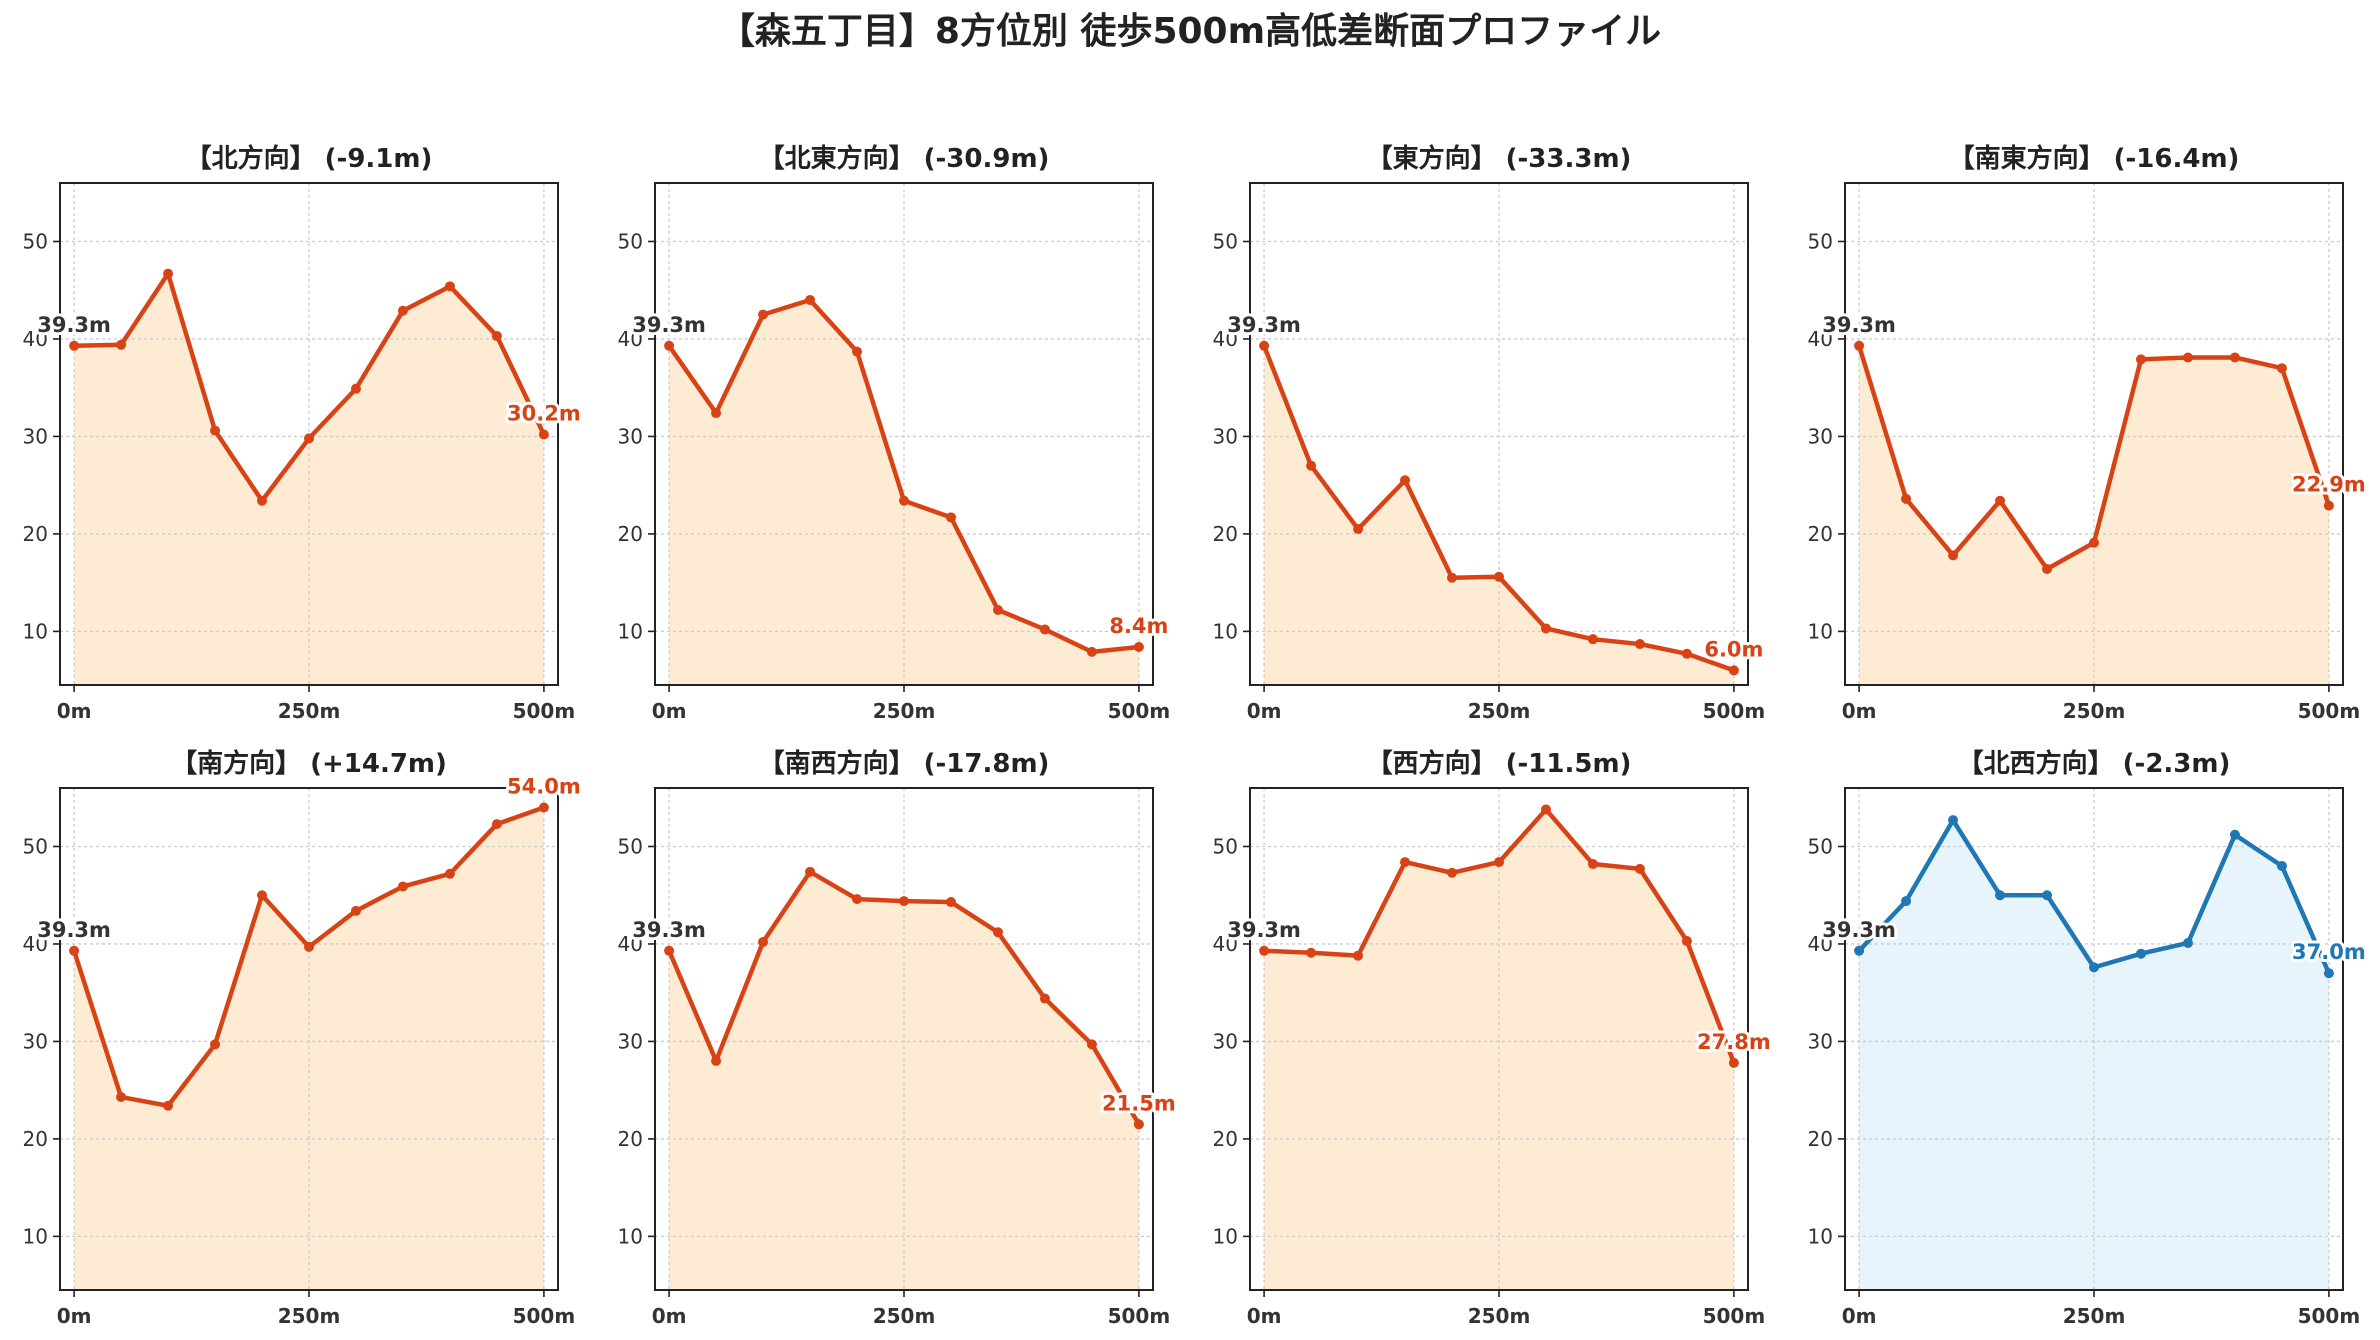 The image size is (2380, 1340). What do you see at coordinates (1499, 158) in the screenshot?
I see `subplot-title: 【東方向】 (-33.3m)` at bounding box center [1499, 158].